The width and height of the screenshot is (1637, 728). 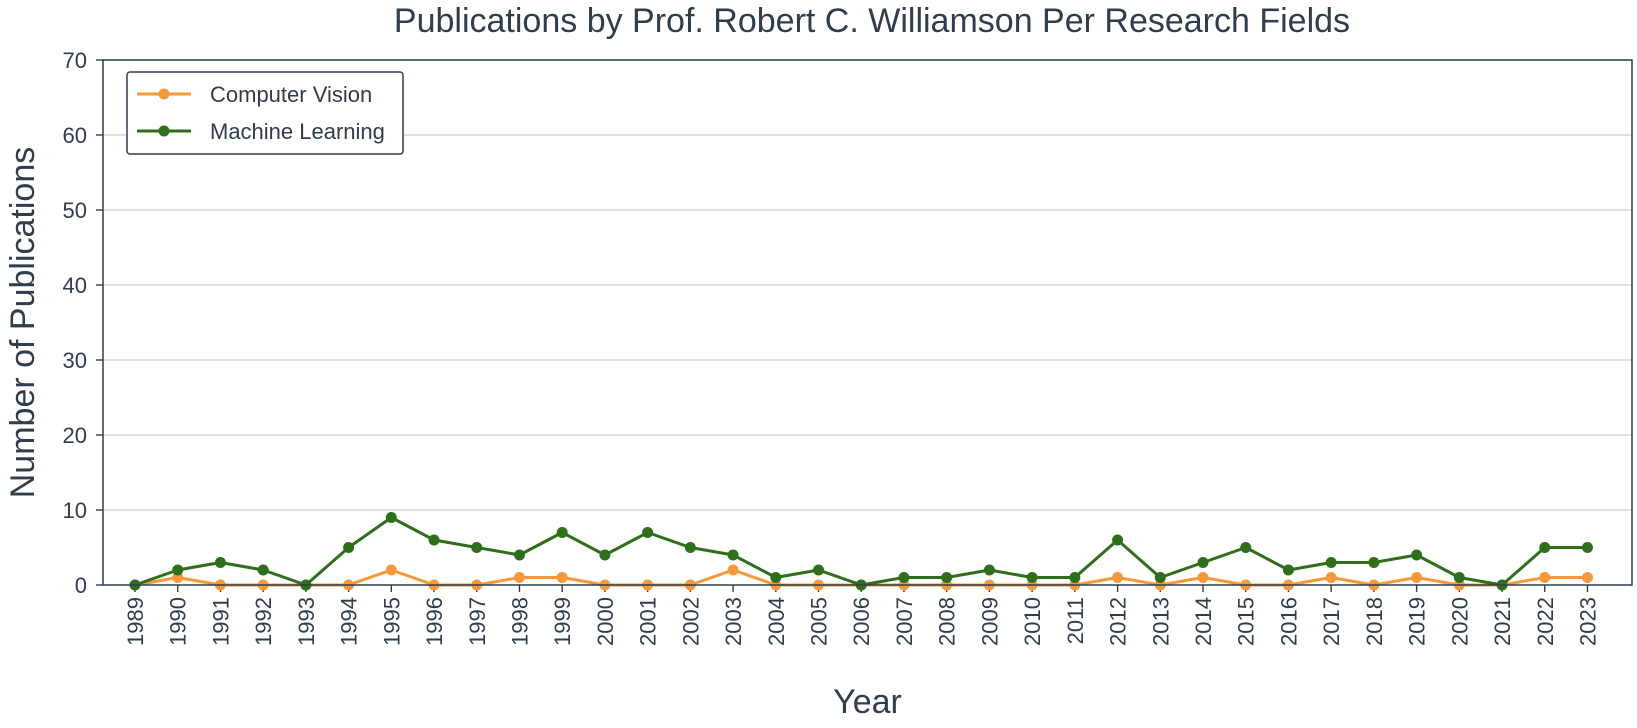 I want to click on x-tick-label: 1990, so click(x=178, y=621).